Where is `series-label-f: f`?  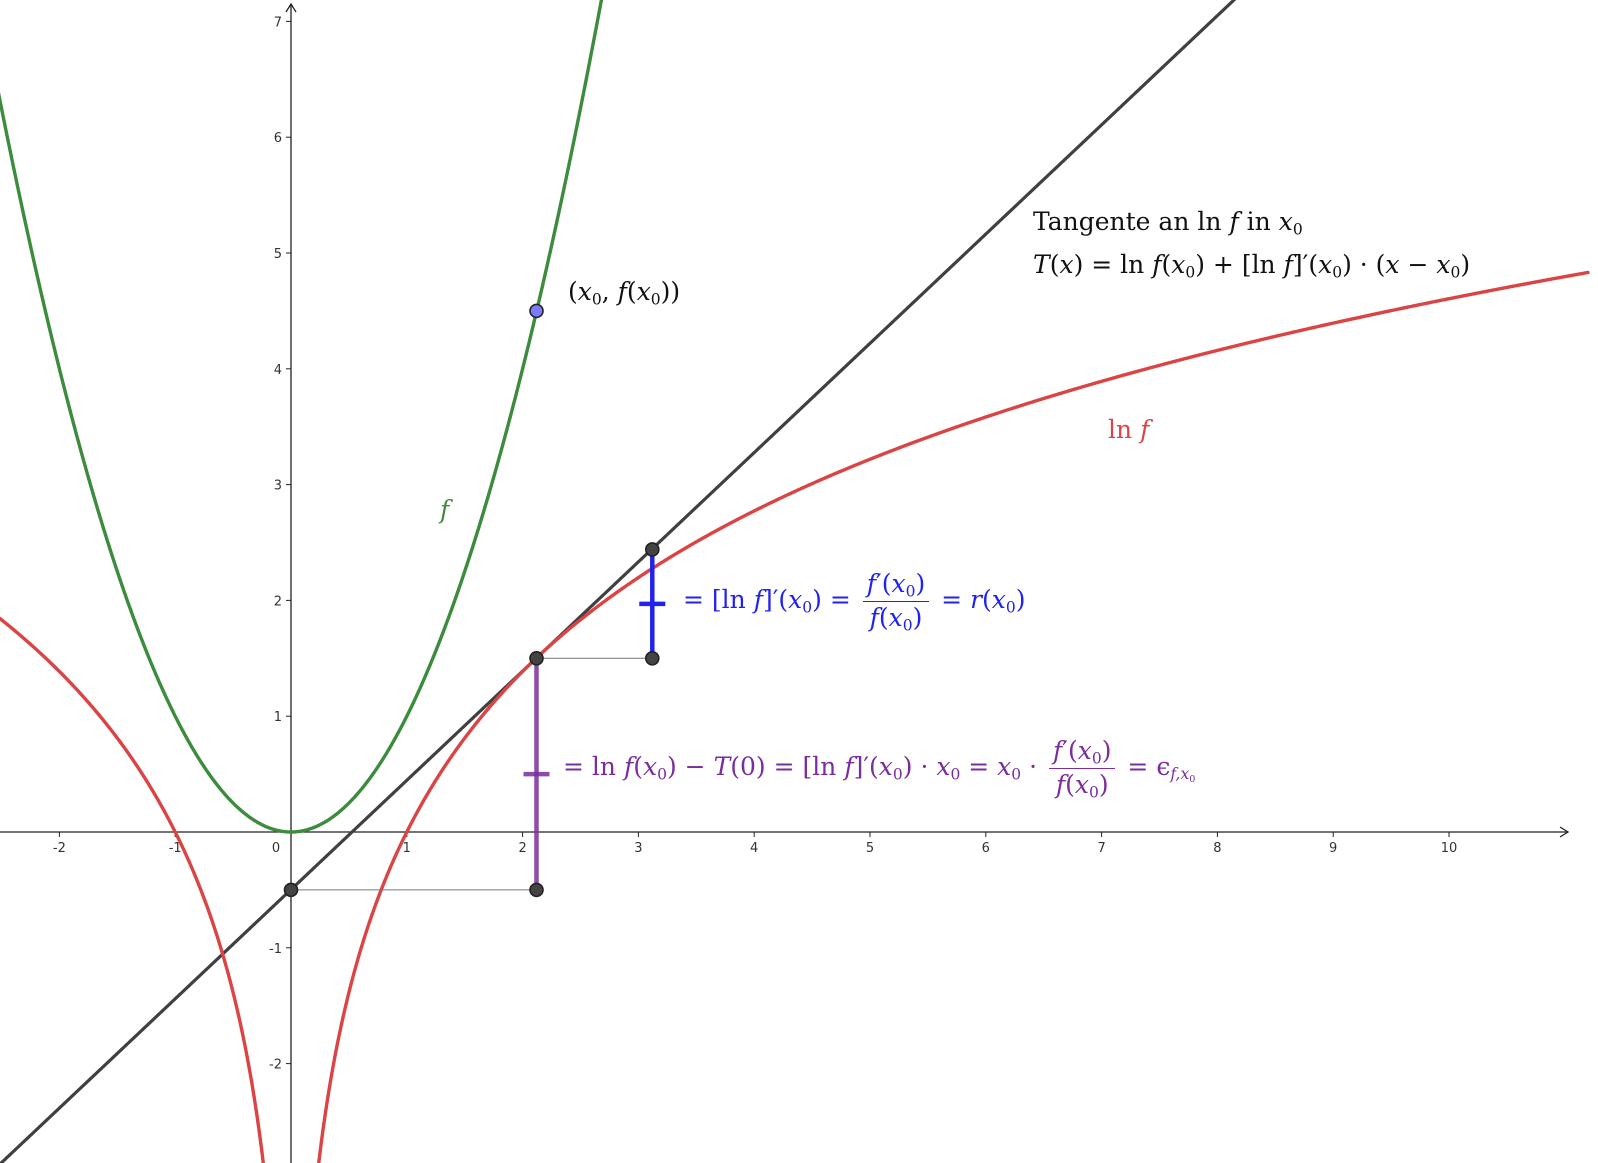
series-label-f: f is located at coordinates (445, 509).